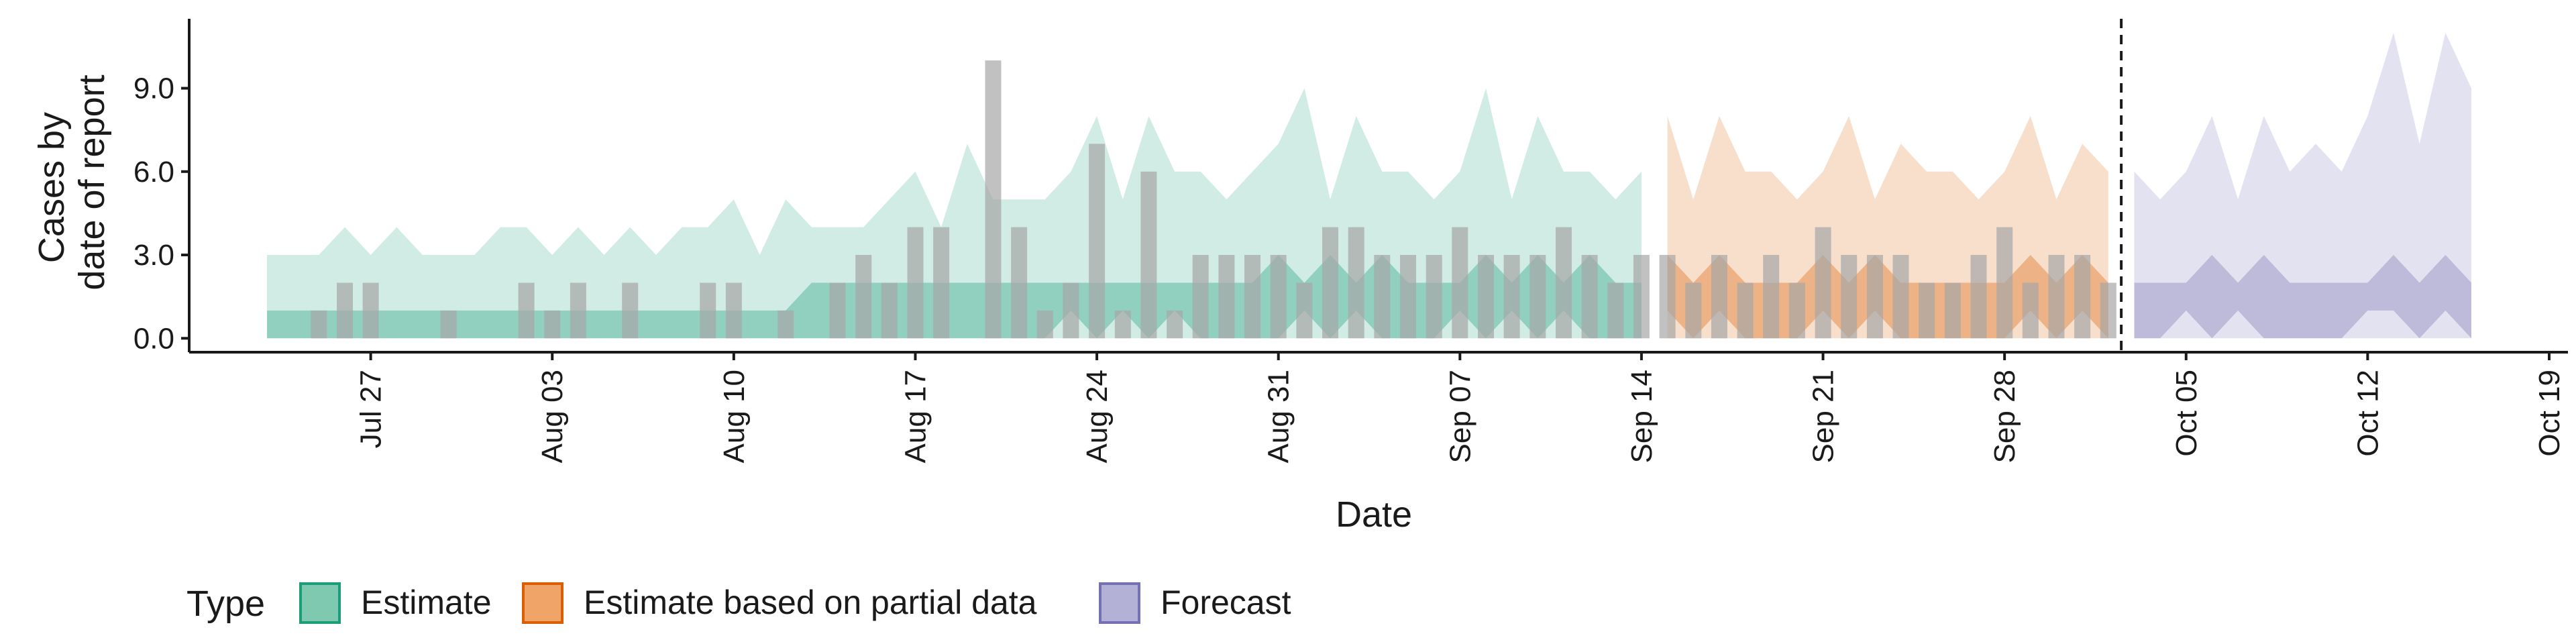  I want to click on x-tick-label: Aug 31, so click(1279, 416).